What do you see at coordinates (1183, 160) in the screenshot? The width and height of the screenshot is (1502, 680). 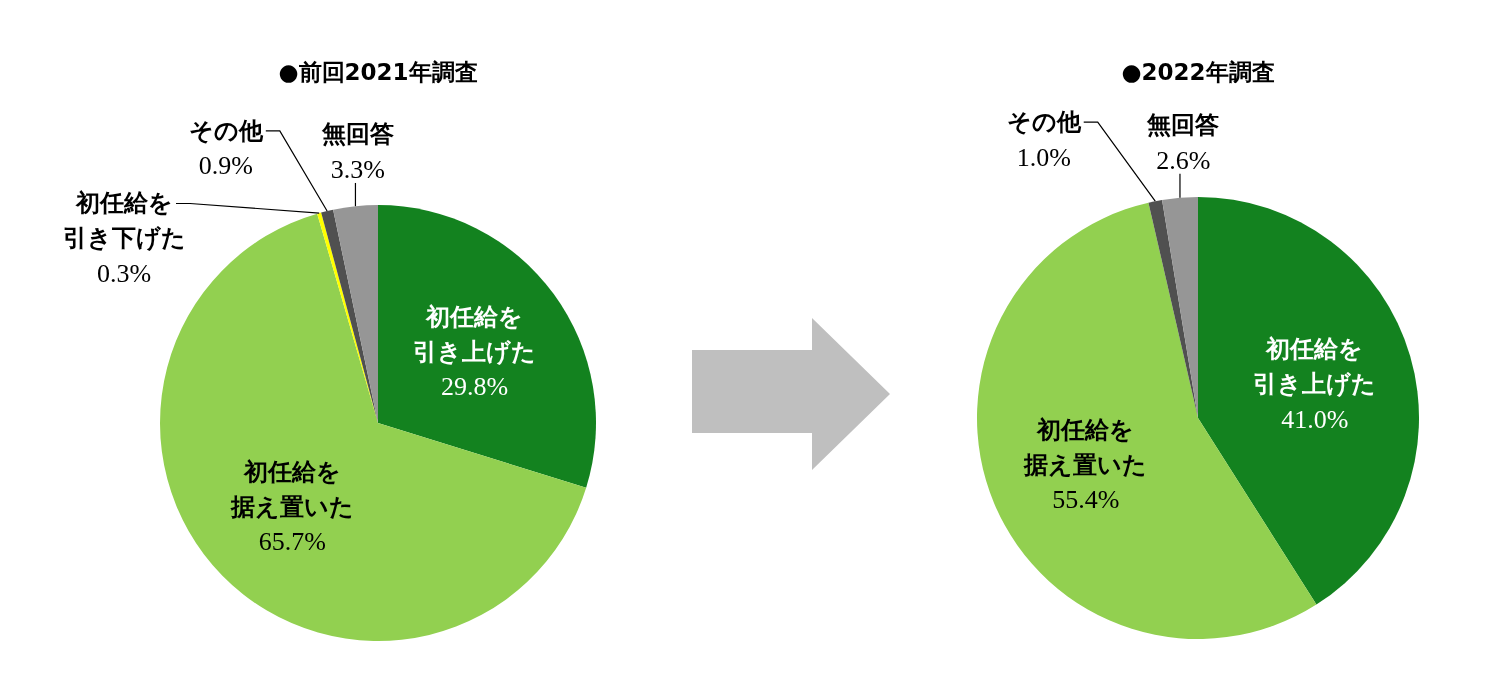 I see `data-label: 2.6%` at bounding box center [1183, 160].